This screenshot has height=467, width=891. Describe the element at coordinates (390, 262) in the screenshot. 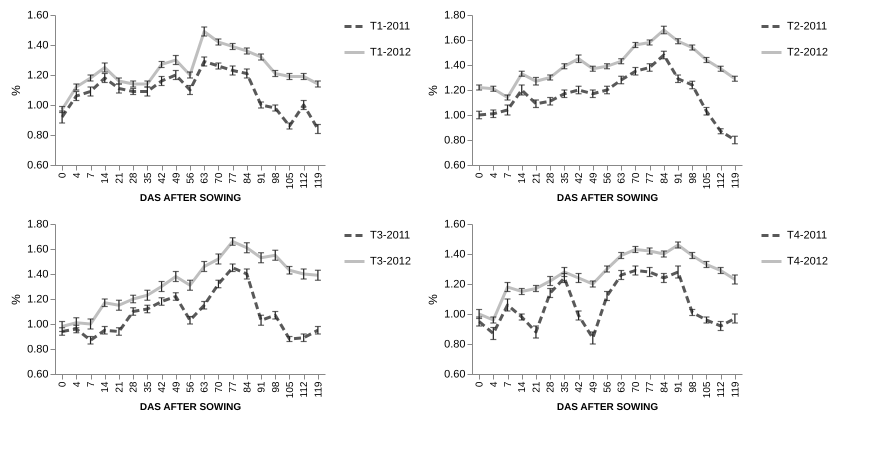

I see `legend-label: T3-2012` at that location.